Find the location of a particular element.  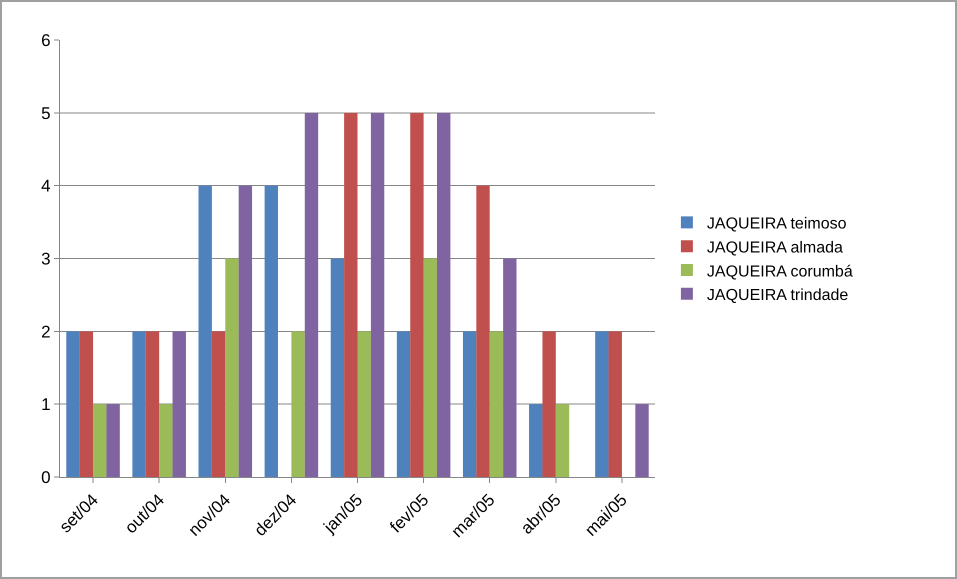

y-tick-label: 6 is located at coordinates (46, 40).